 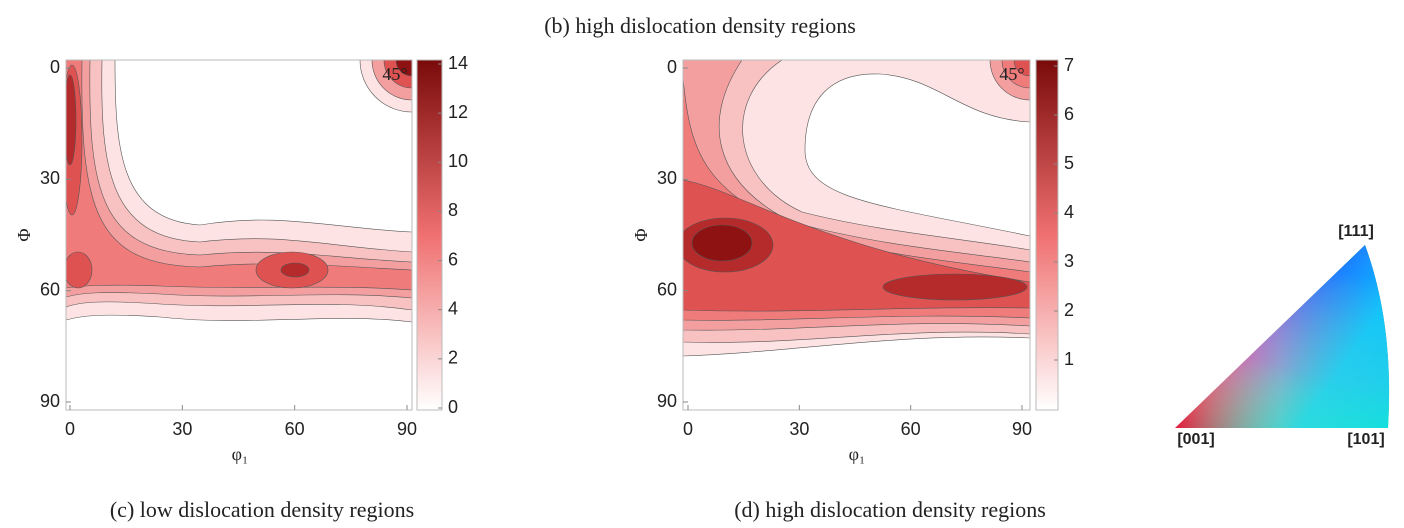 What do you see at coordinates (453, 407) in the screenshot?
I see `colorbar-tick-label: 0` at bounding box center [453, 407].